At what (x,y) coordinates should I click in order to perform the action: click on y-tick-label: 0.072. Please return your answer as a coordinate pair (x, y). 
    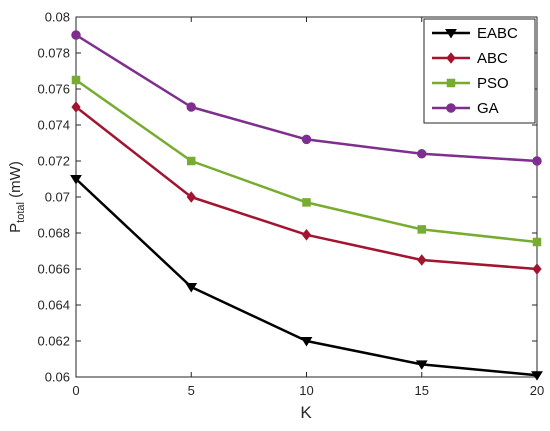
    Looking at the image, I should click on (53, 161).